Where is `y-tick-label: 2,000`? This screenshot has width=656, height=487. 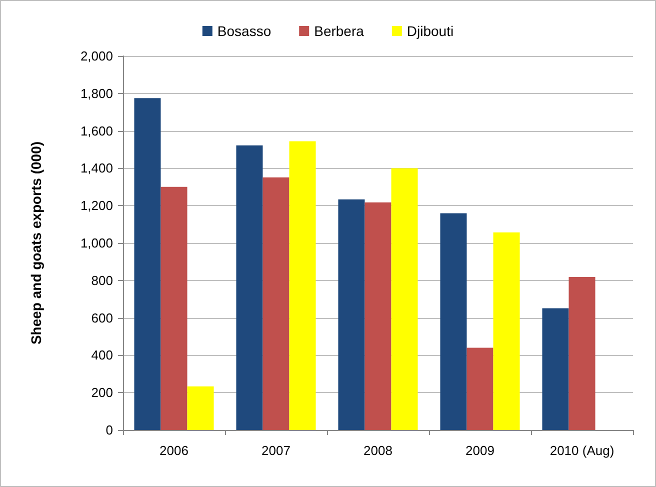 y-tick-label: 2,000 is located at coordinates (96, 56).